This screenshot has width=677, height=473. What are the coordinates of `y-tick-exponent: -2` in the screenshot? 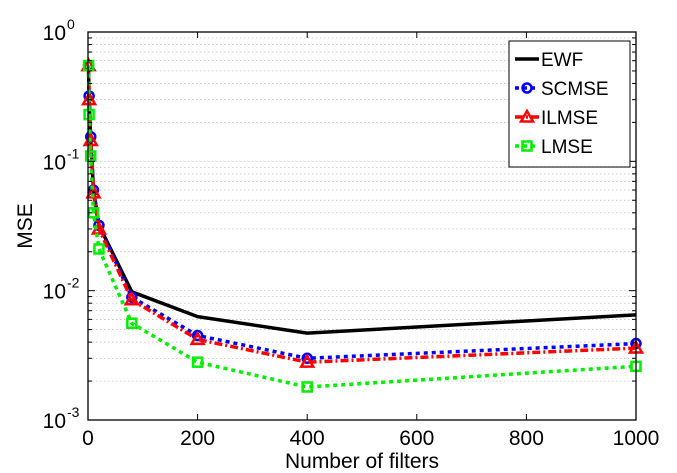 It's located at (73, 283).